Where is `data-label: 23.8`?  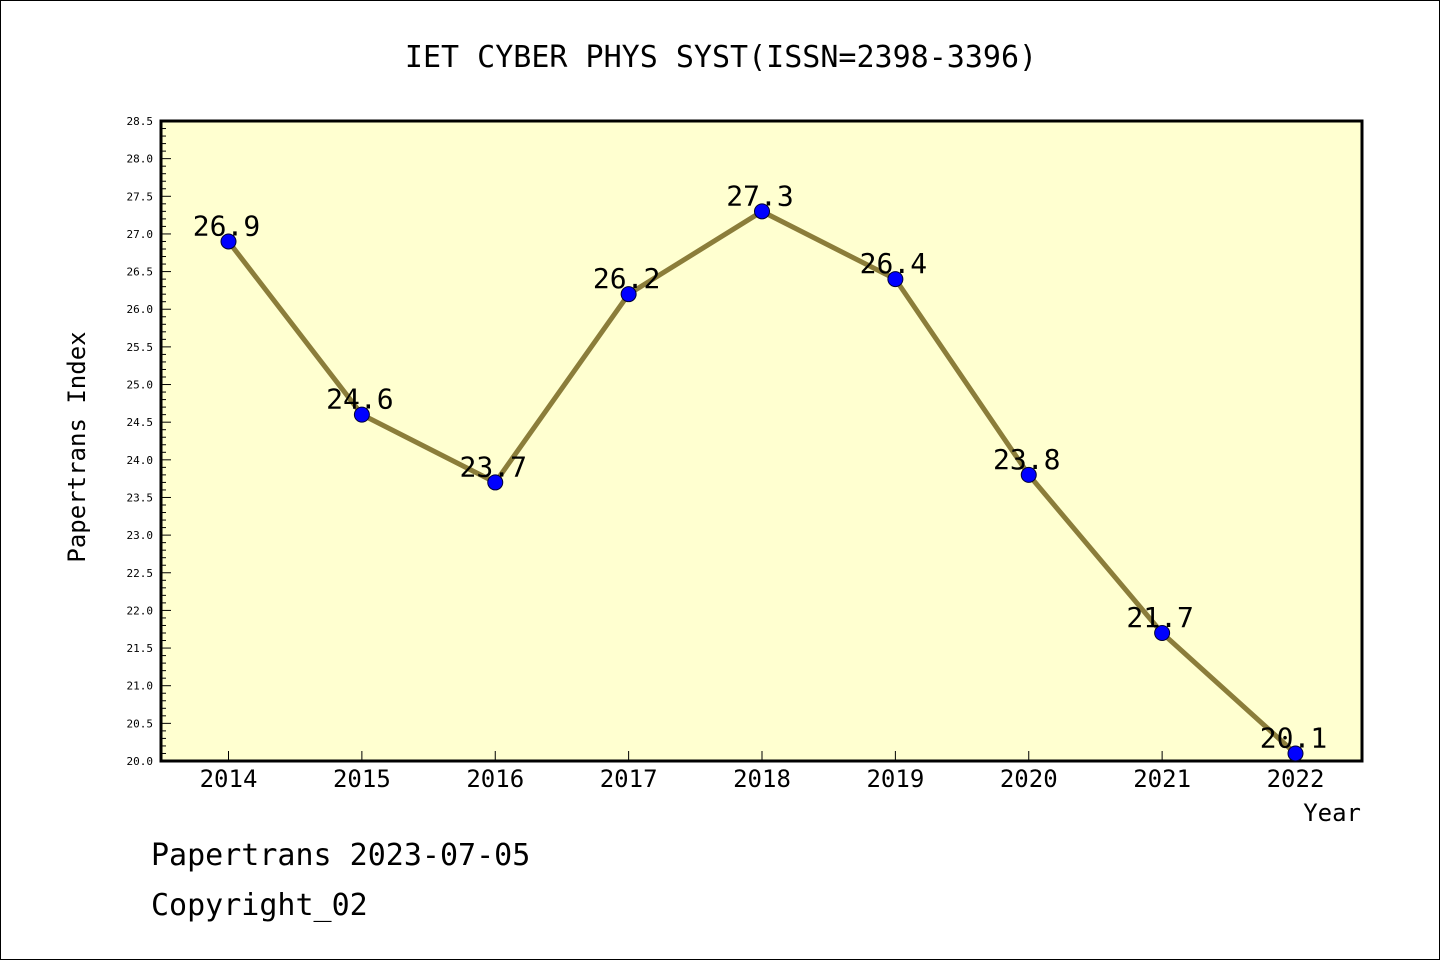 data-label: 23.8 is located at coordinates (1026, 459).